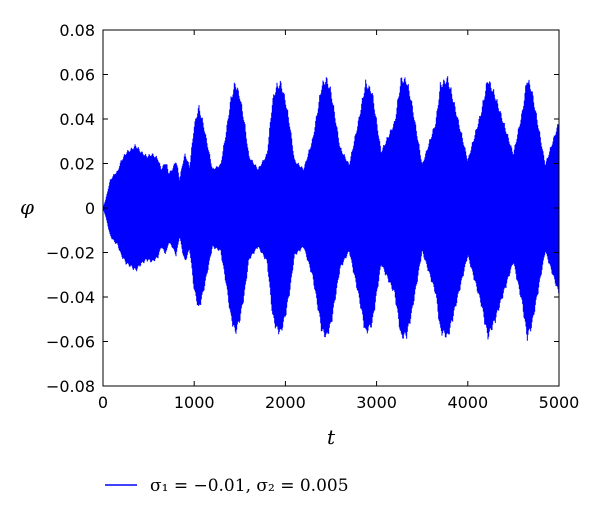  I want to click on y-tick-label: 0.06, so click(77, 75).